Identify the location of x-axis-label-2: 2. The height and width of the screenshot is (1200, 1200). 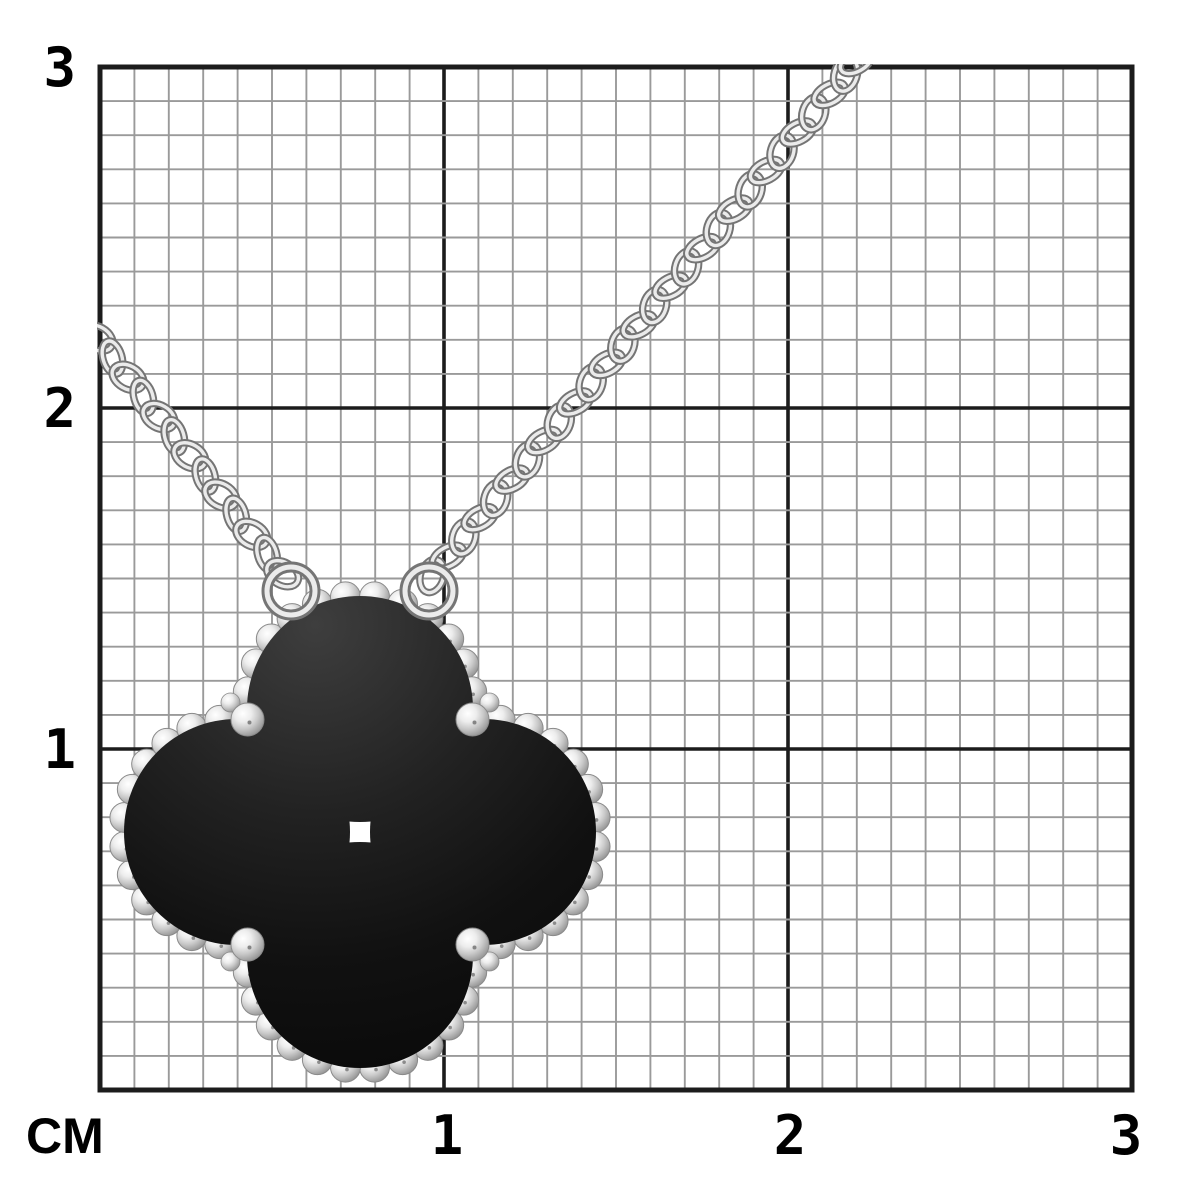
(790, 1135).